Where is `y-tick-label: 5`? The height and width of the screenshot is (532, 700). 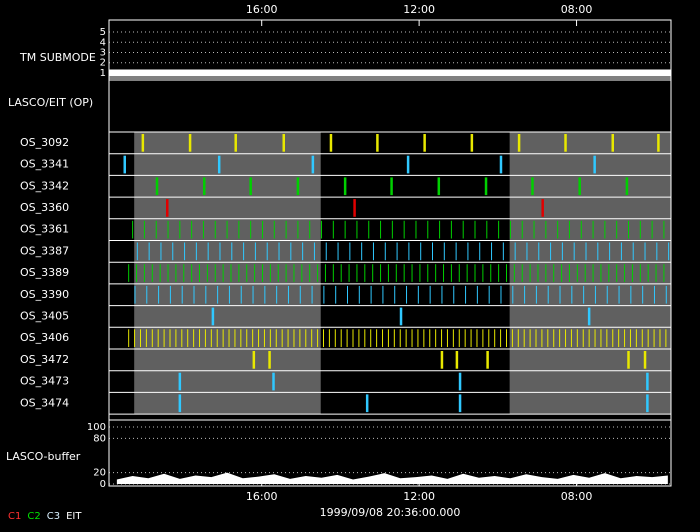 y-tick-label: 5 is located at coordinates (103, 32).